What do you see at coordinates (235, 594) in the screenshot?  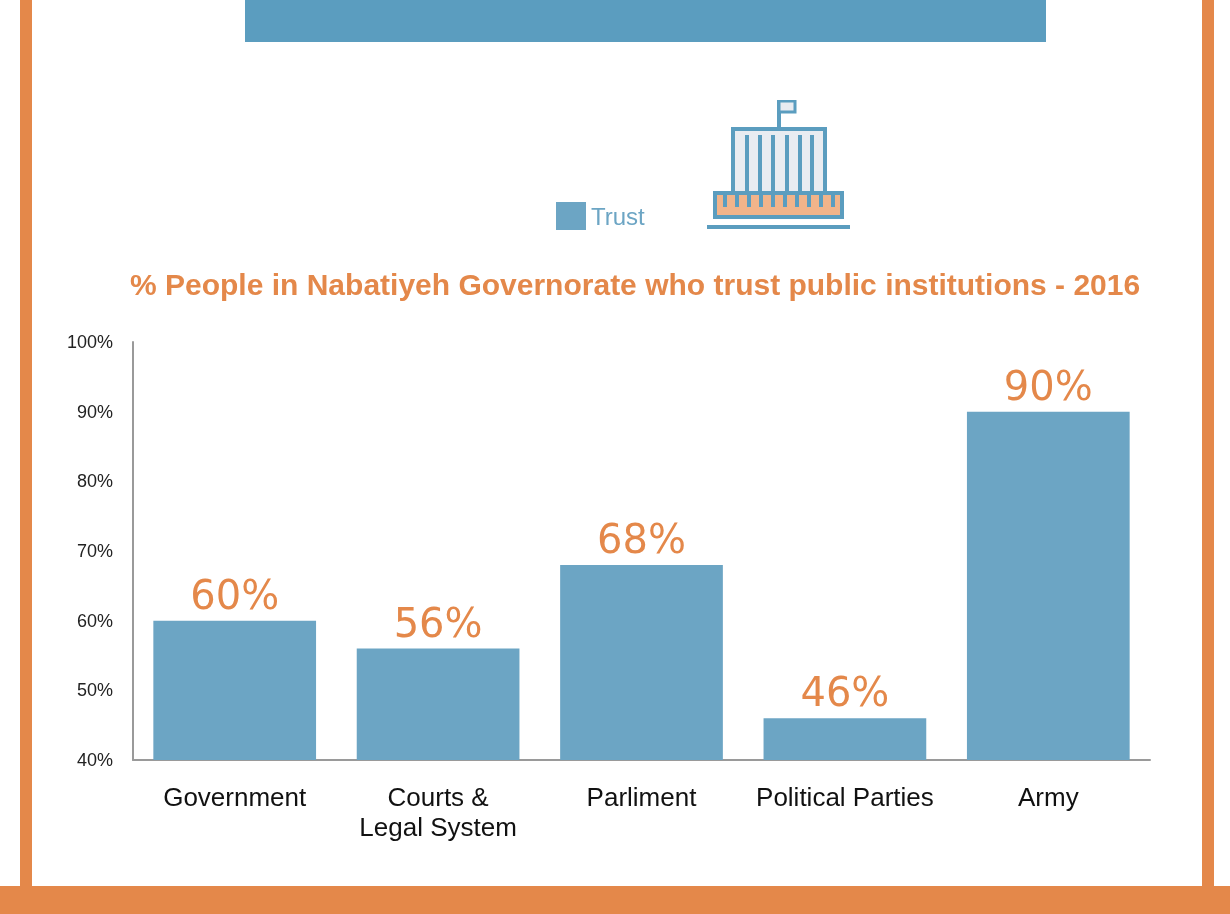 I see `data-label: 60%` at bounding box center [235, 594].